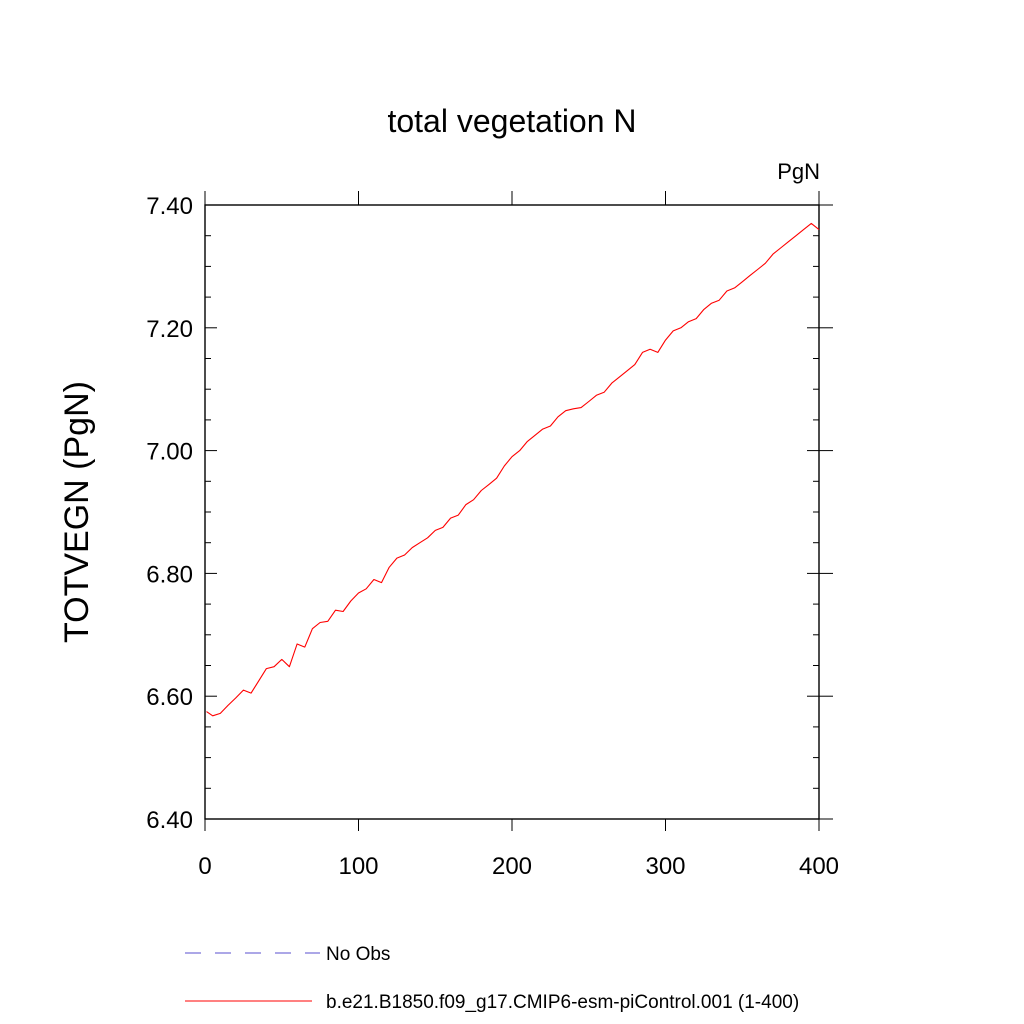 Image resolution: width=1024 pixels, height=1024 pixels. What do you see at coordinates (358, 954) in the screenshot?
I see `legend-label-no-obs: No Obs` at bounding box center [358, 954].